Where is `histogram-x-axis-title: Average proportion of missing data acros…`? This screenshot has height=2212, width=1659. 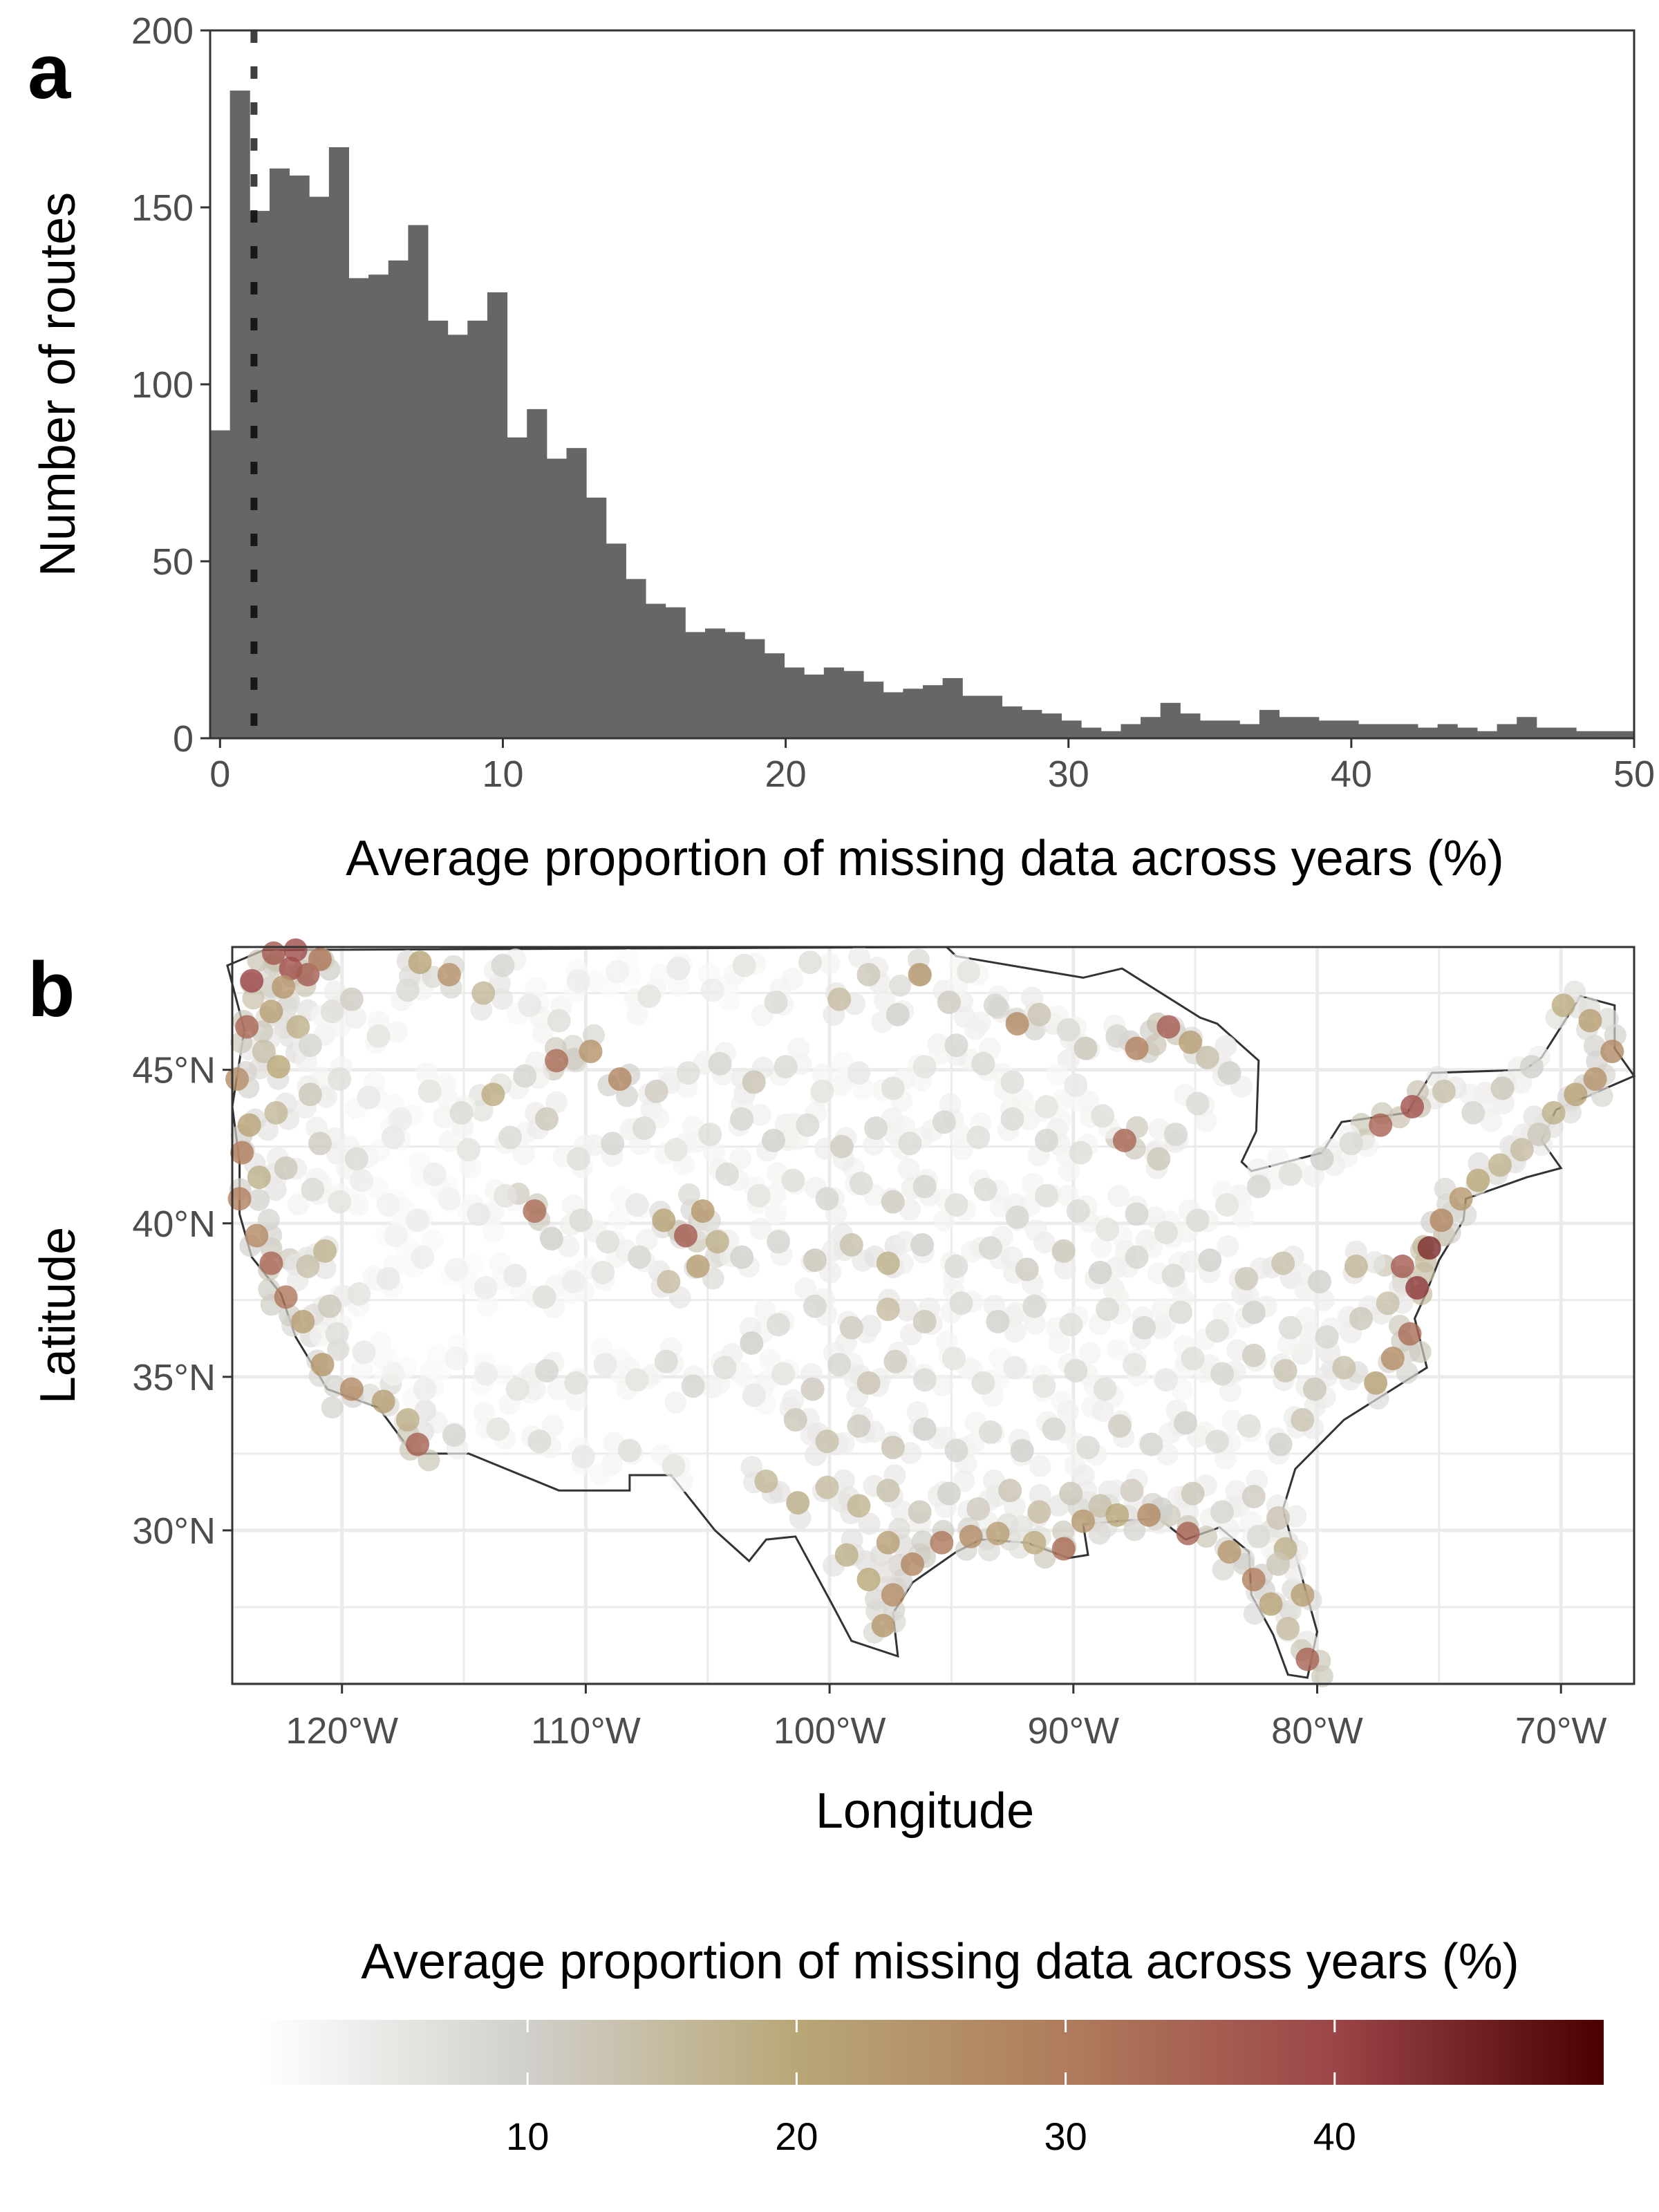 histogram-x-axis-title: Average proportion of missing data acros… is located at coordinates (924, 859).